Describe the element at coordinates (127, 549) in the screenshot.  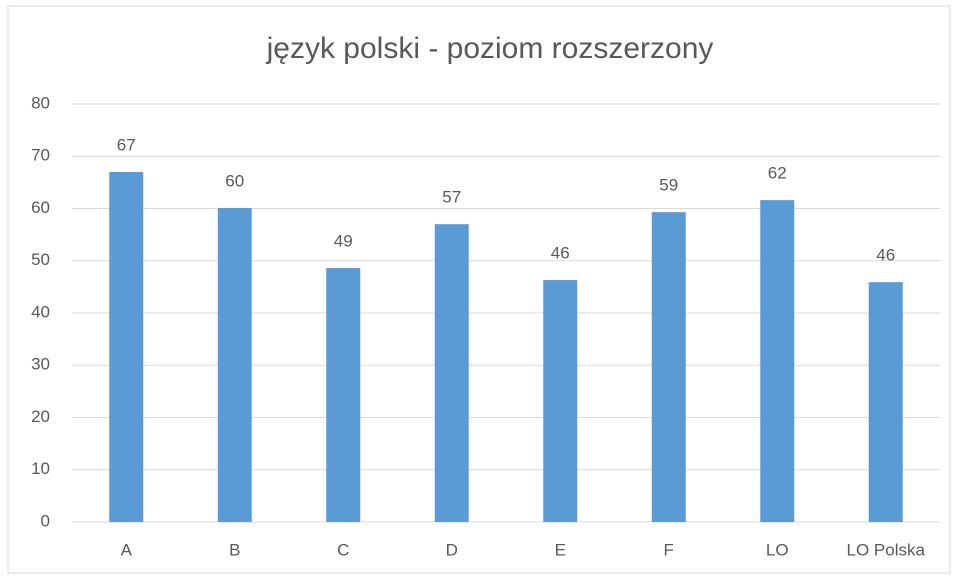
I see `x-tick-label: A` at that location.